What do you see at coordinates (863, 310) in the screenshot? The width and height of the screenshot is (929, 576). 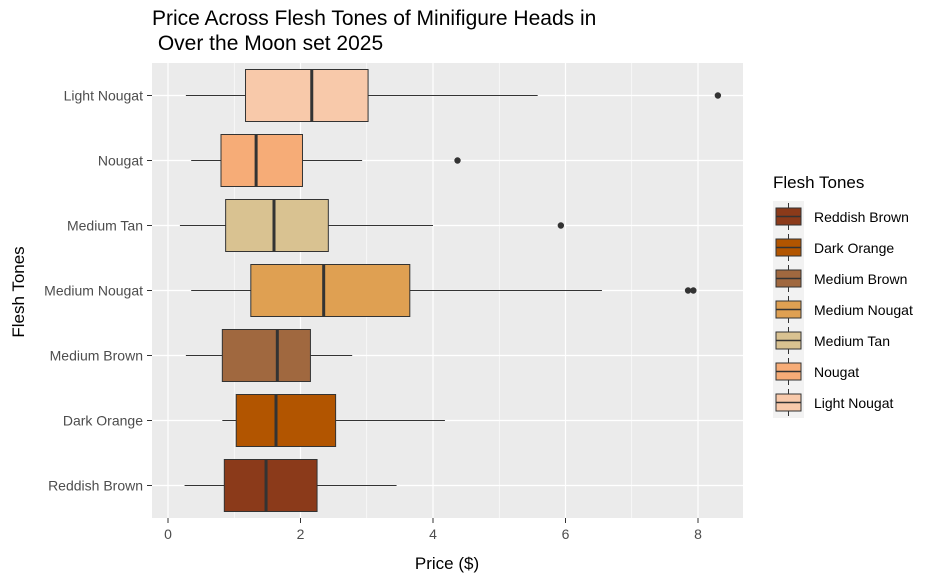 I see `legend-label: Medium Nougat` at bounding box center [863, 310].